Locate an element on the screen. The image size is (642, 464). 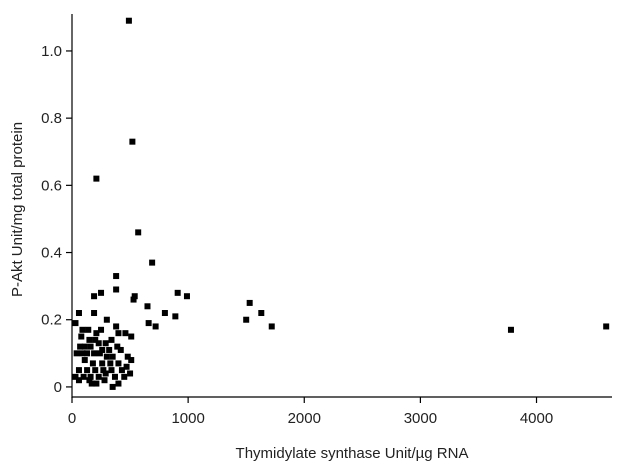
x-tick-label: 4000 is located at coordinates (536, 418).